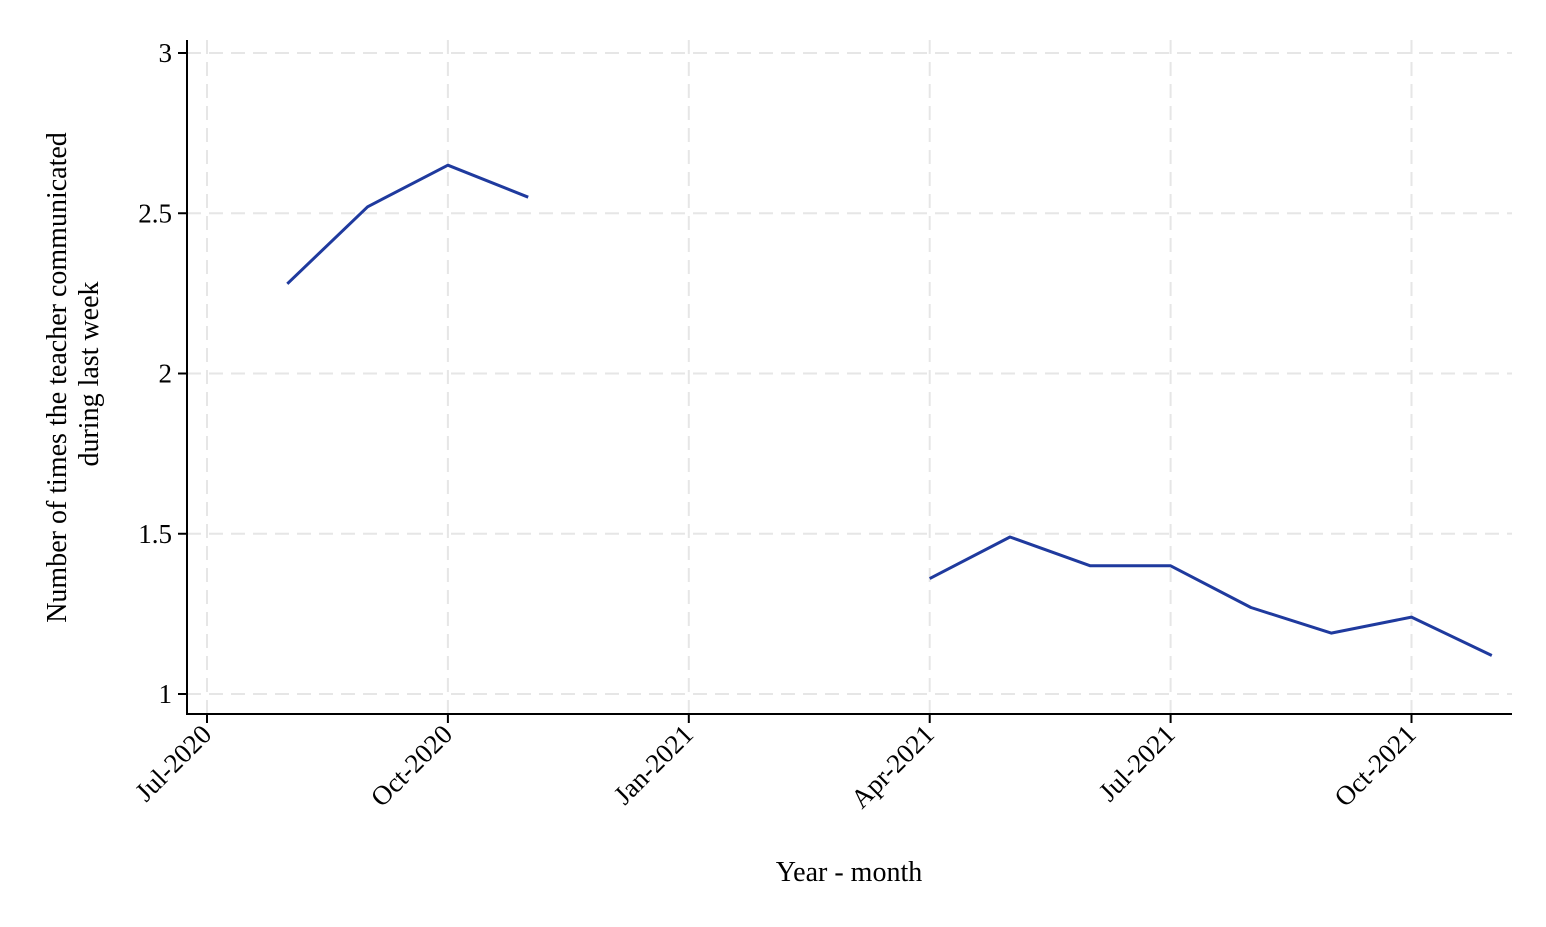 This screenshot has width=1546, height=927. Describe the element at coordinates (155, 213) in the screenshot. I see `y-tick-label: 2.5` at that location.